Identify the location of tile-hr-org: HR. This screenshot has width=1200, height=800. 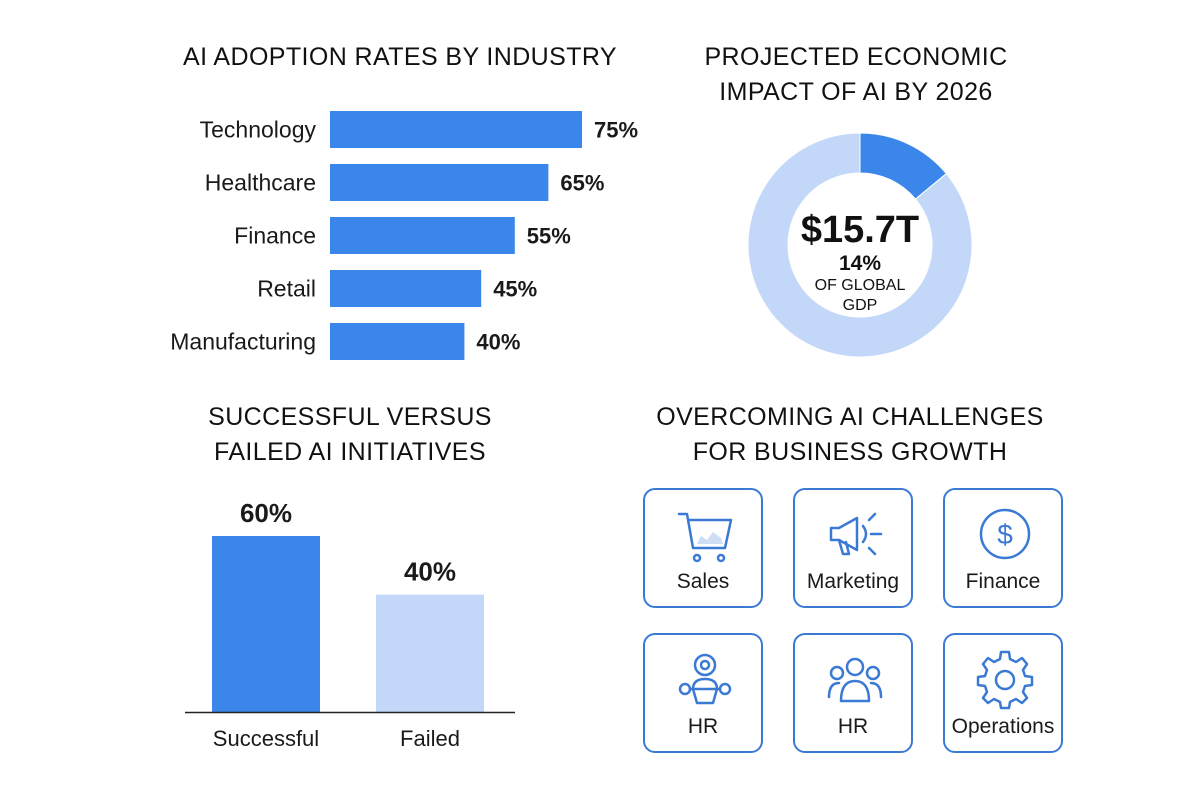
(703, 693).